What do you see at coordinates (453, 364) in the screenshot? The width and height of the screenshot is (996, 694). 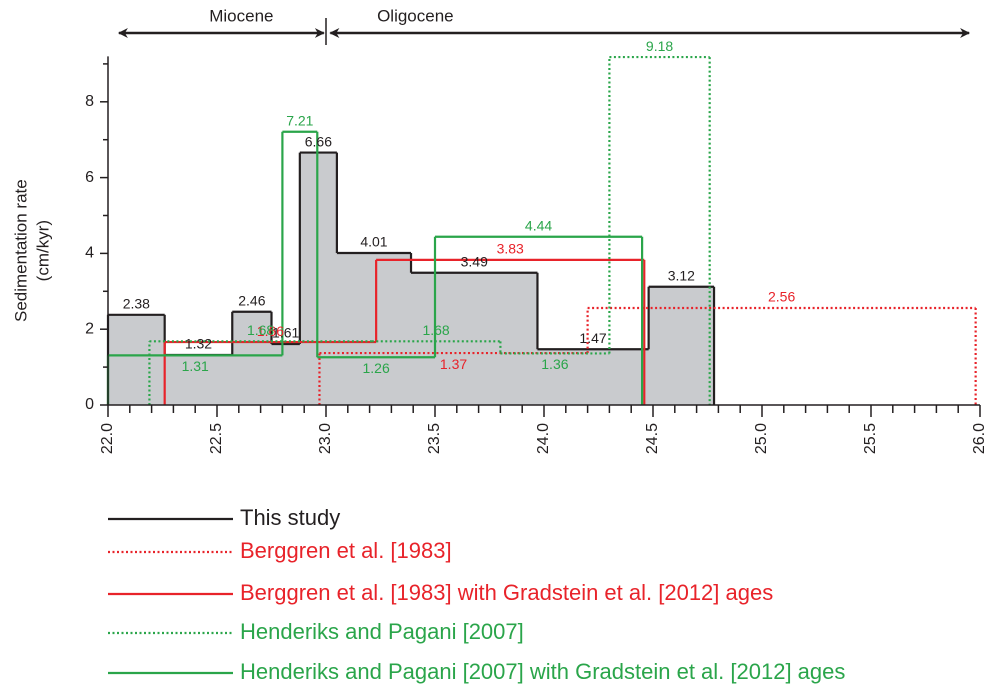 I see `value-label: 1.37` at bounding box center [453, 364].